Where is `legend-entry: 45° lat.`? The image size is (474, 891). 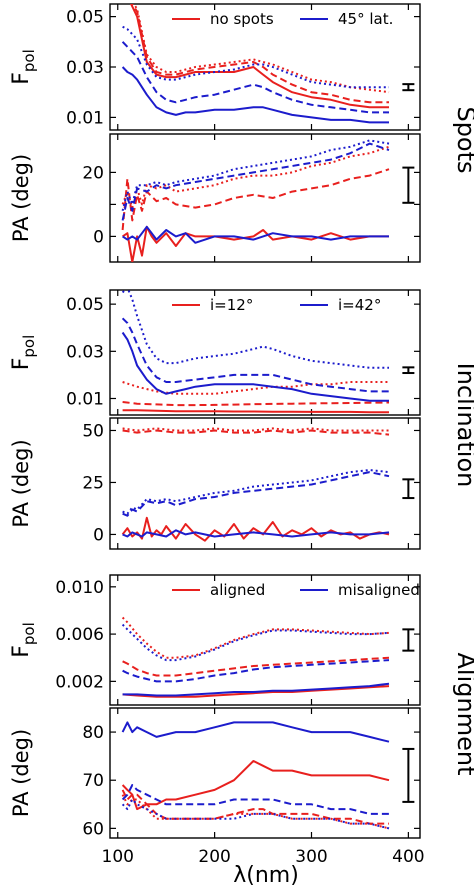
legend-entry: 45° lat. is located at coordinates (365, 19).